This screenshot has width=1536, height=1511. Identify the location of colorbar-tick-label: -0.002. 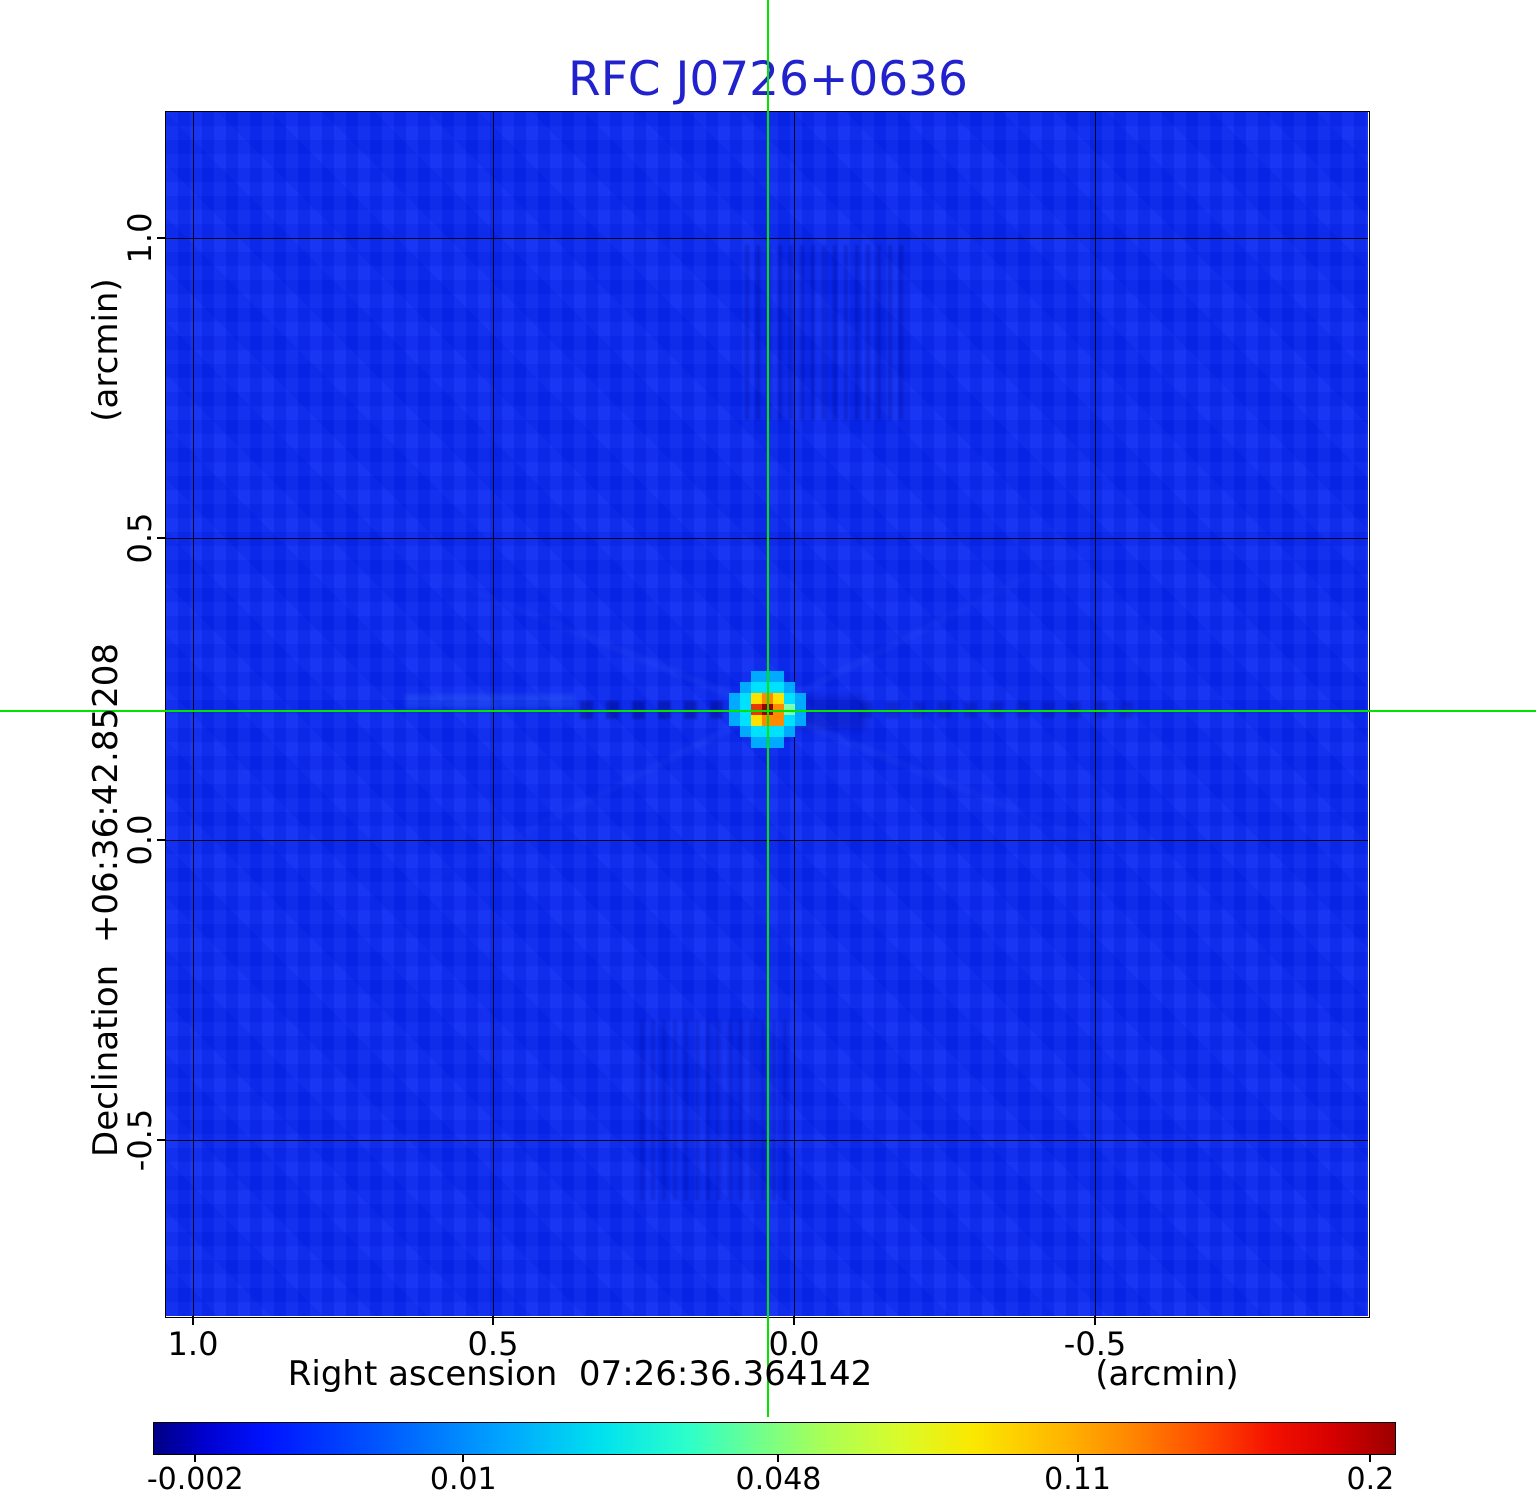
(195, 1479).